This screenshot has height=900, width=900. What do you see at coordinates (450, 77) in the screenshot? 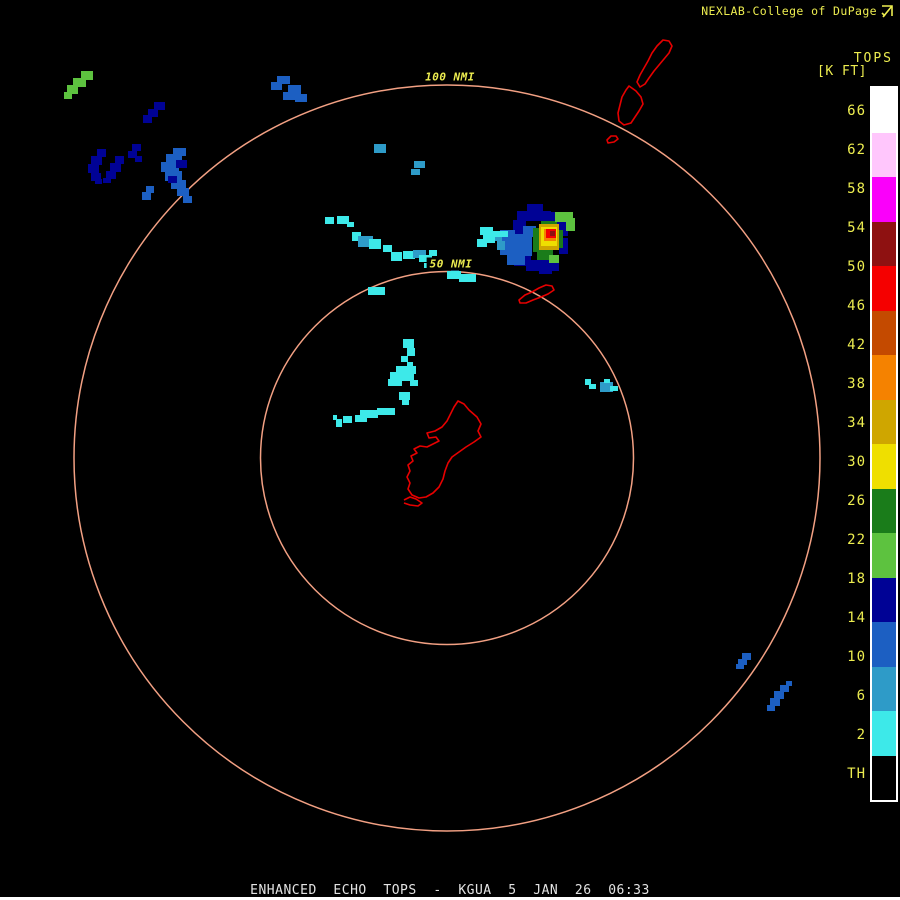
I see `ring-label-100-nmi: 100 NMI` at bounding box center [450, 77].